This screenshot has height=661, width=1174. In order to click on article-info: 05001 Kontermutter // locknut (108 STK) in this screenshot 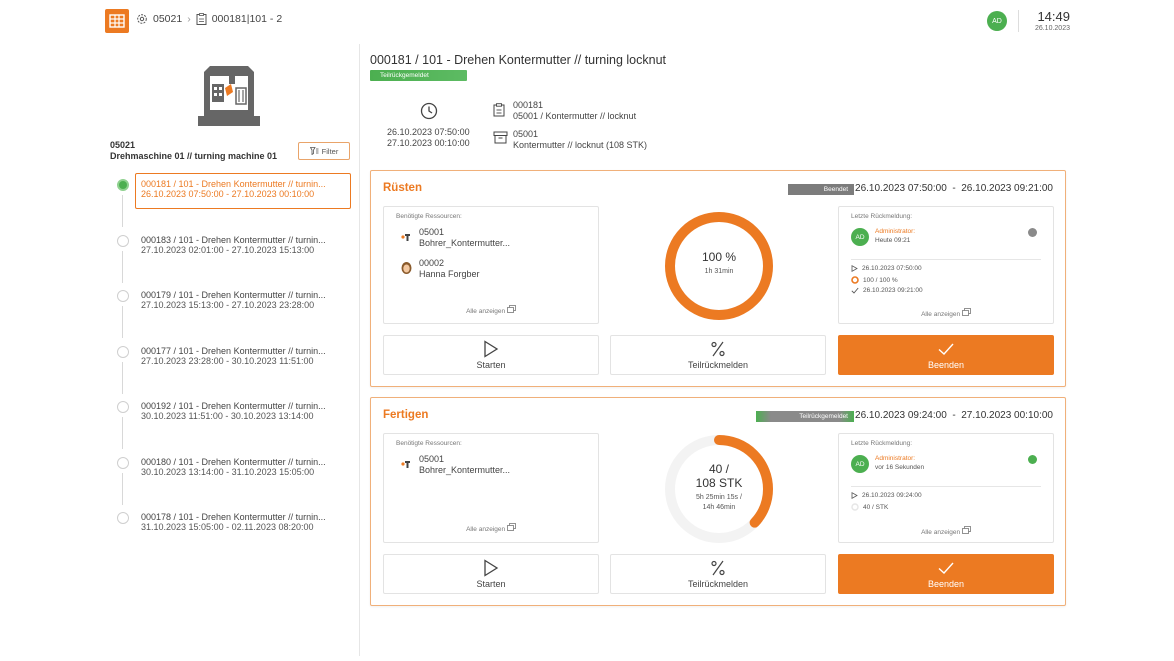, I will do `click(580, 140)`.